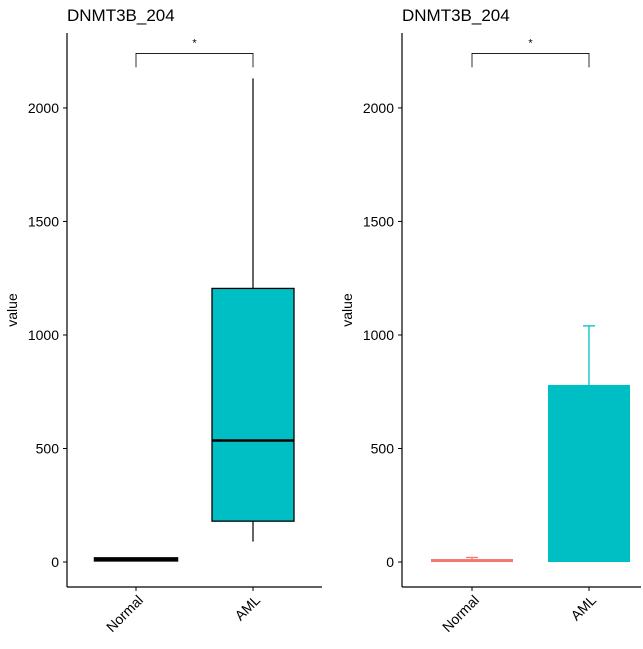 The image size is (643, 649). I want to click on box-aml, so click(253, 310).